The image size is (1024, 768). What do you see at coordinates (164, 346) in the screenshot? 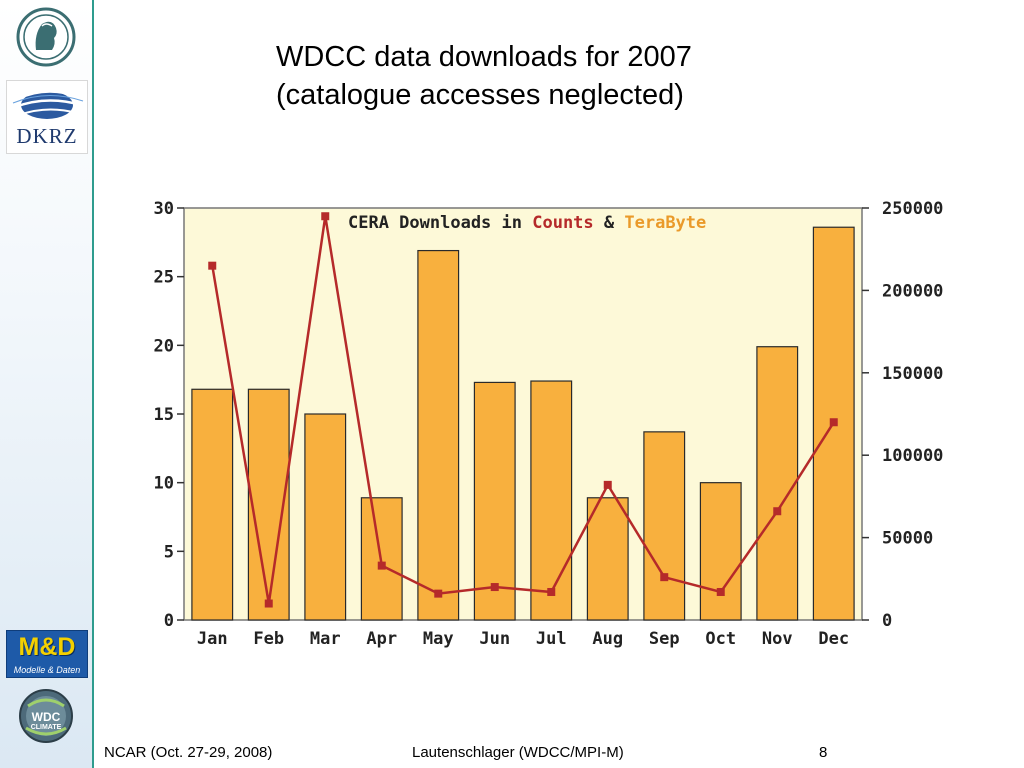
I see `left-axis-tick-label: 20` at bounding box center [164, 346].